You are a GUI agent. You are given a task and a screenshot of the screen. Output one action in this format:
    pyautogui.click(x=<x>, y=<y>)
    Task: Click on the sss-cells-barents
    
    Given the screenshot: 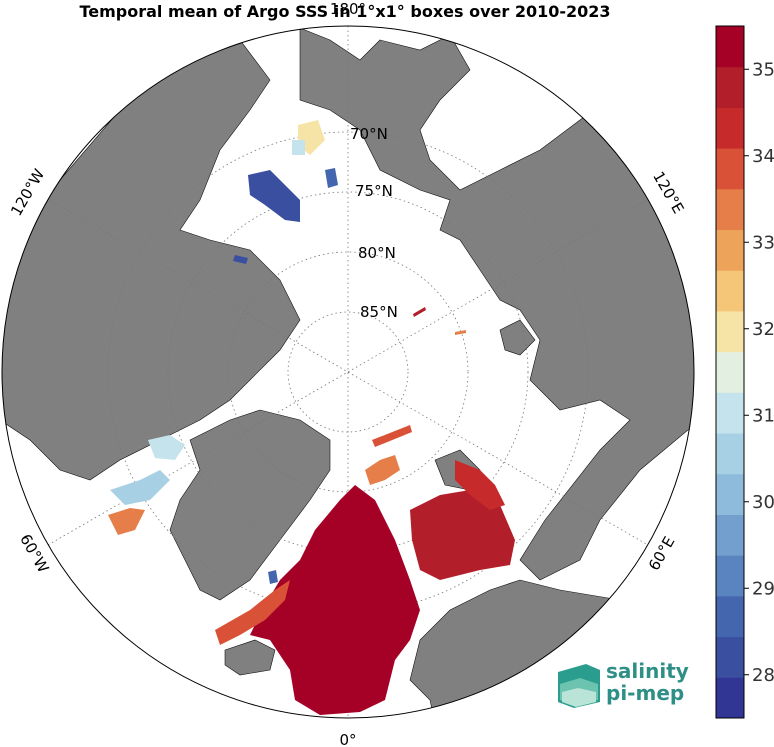 What is the action you would take?
    pyautogui.click(x=462, y=535)
    